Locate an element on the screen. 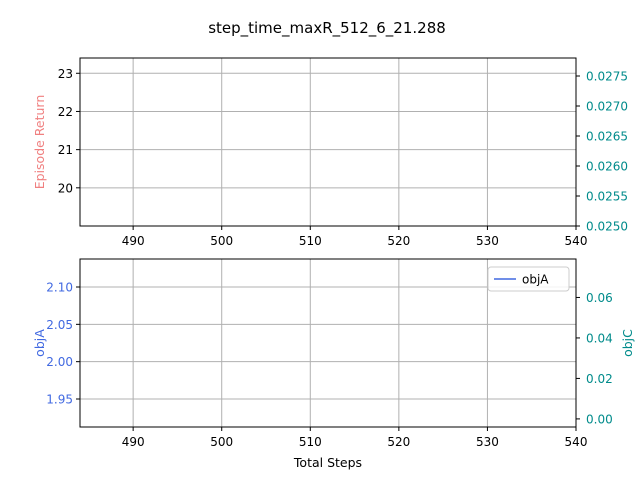  top-right-tick-label: 0.0260 is located at coordinates (607, 167).